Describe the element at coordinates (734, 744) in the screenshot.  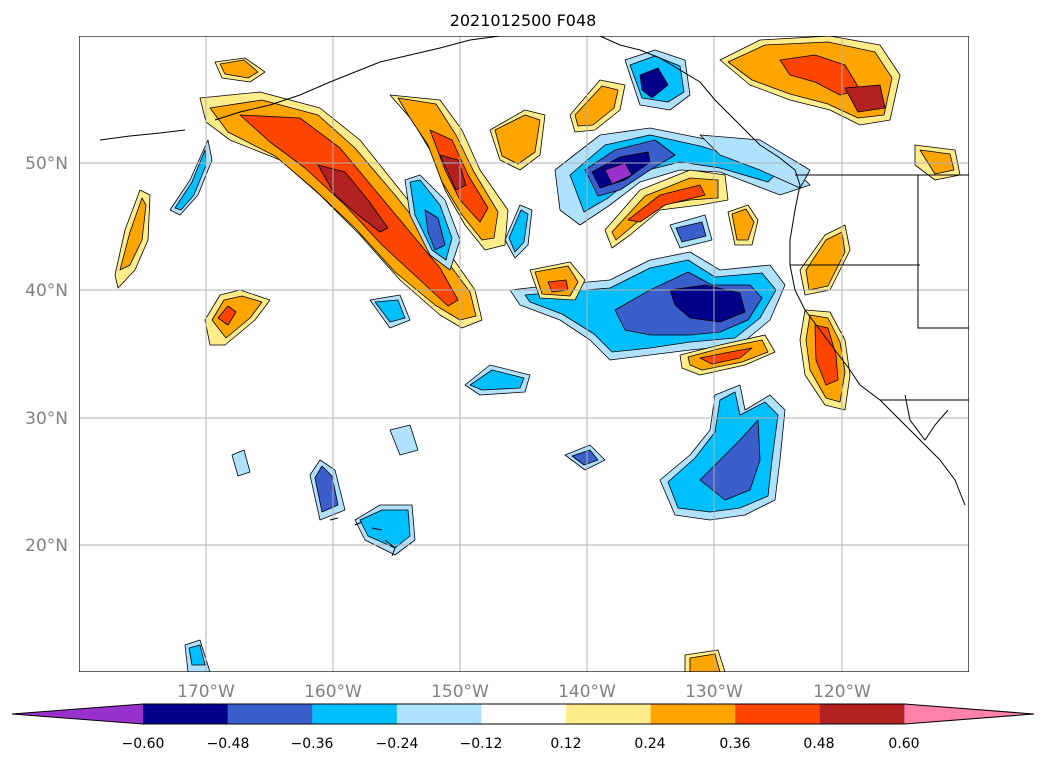
I see `colorbar-tick-label: 0.36` at that location.